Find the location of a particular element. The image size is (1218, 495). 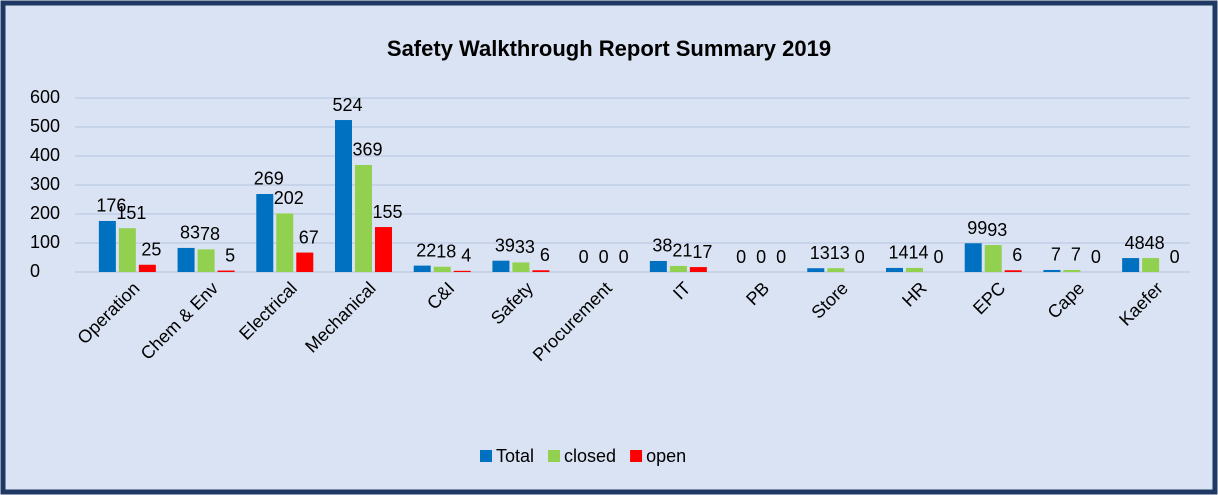

y-tick-label: 500 is located at coordinates (45, 126).